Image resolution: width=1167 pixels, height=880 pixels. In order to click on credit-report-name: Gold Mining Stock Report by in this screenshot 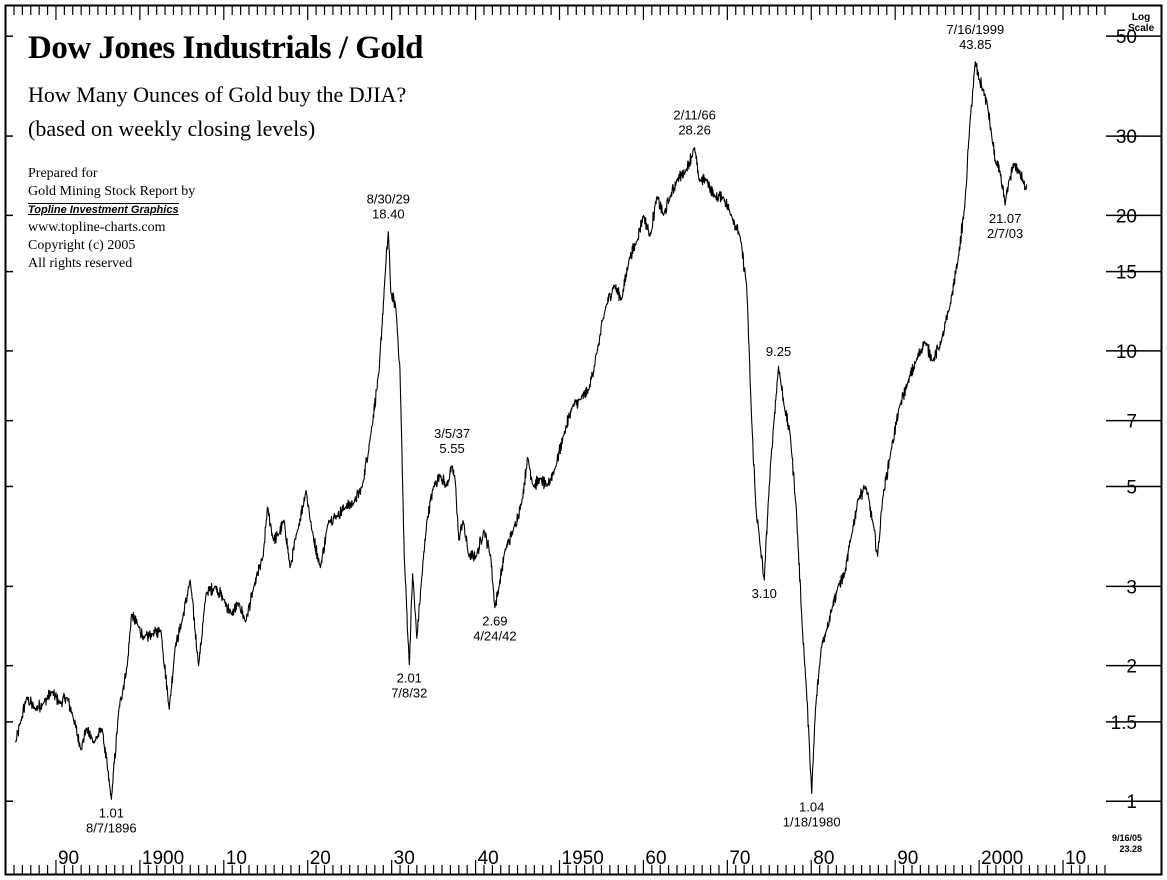, I will do `click(112, 191)`.